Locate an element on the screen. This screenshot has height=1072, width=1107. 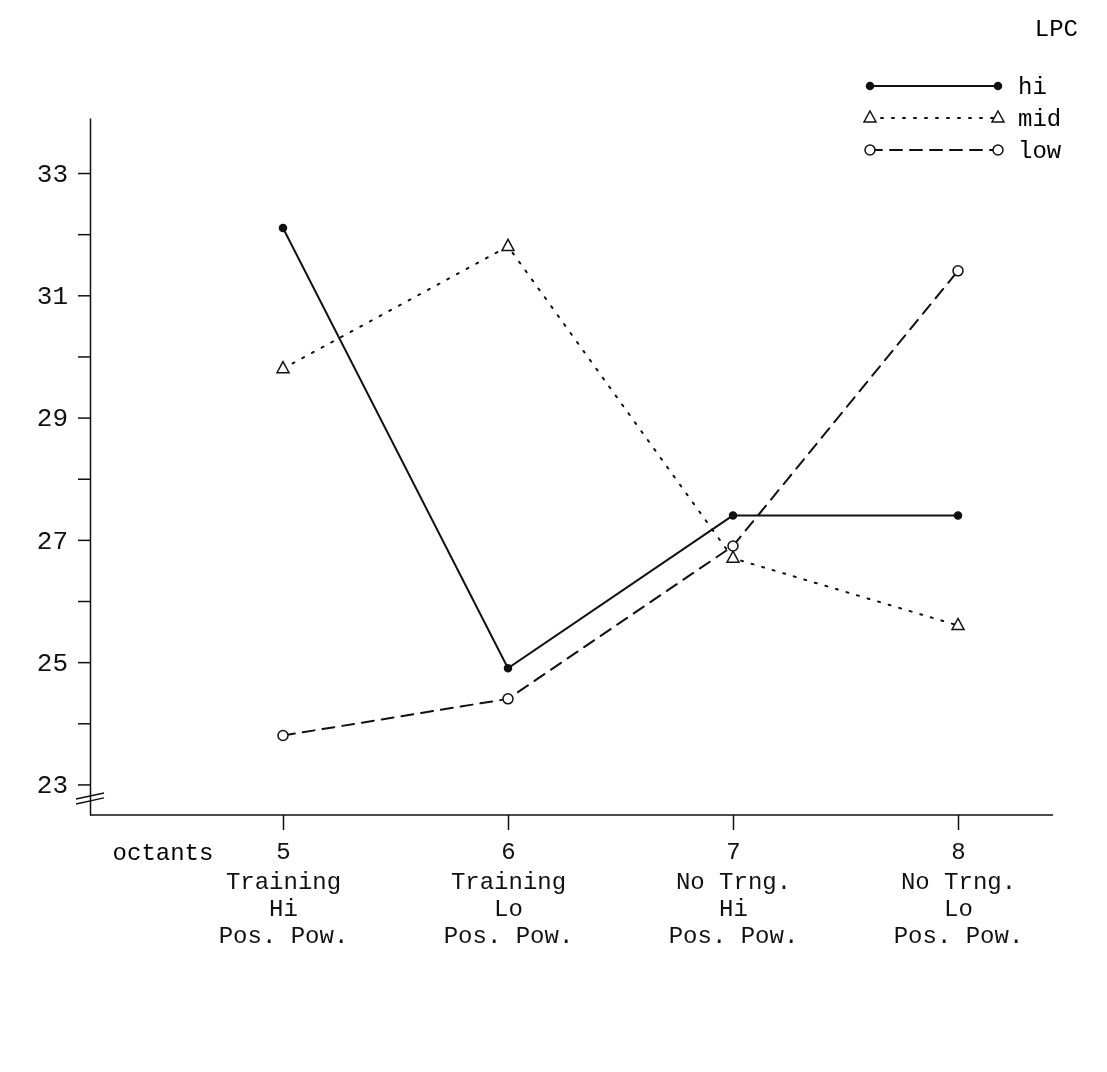
y-tick-label: 23 is located at coordinates (52, 786).